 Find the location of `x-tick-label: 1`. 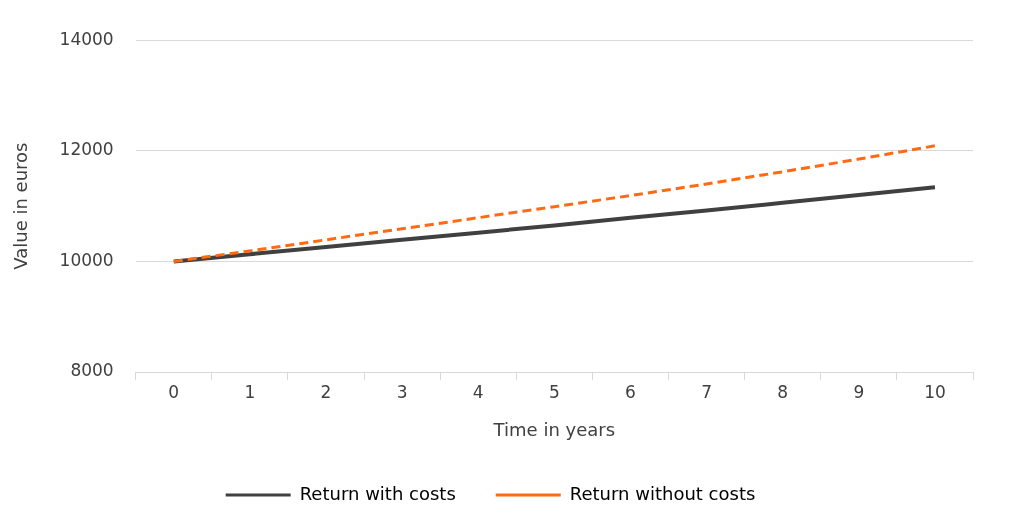

x-tick-label: 1 is located at coordinates (250, 391).